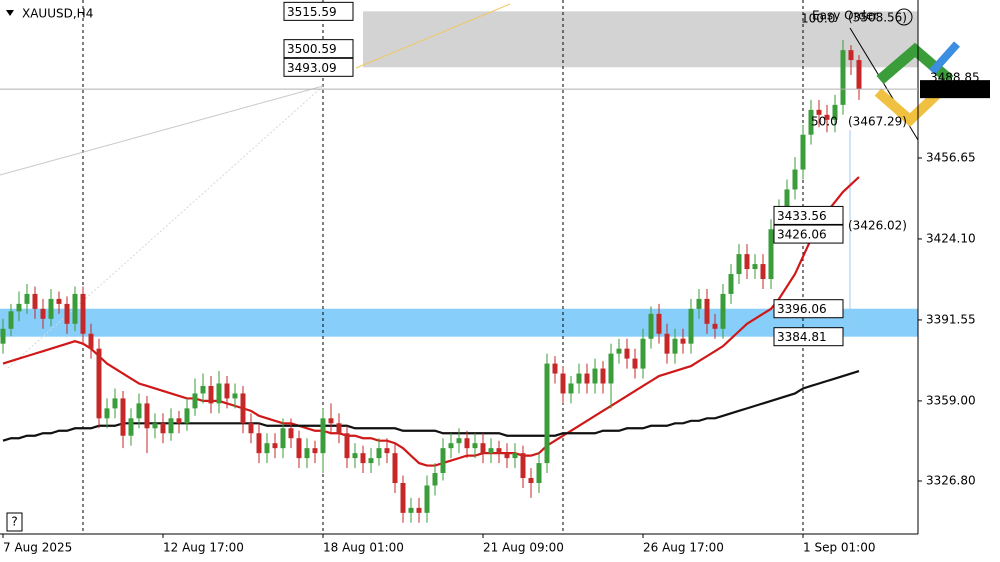 This screenshot has width=1000, height=562. I want to click on x-tick-label: 21 Aug 09:00, so click(523, 548).